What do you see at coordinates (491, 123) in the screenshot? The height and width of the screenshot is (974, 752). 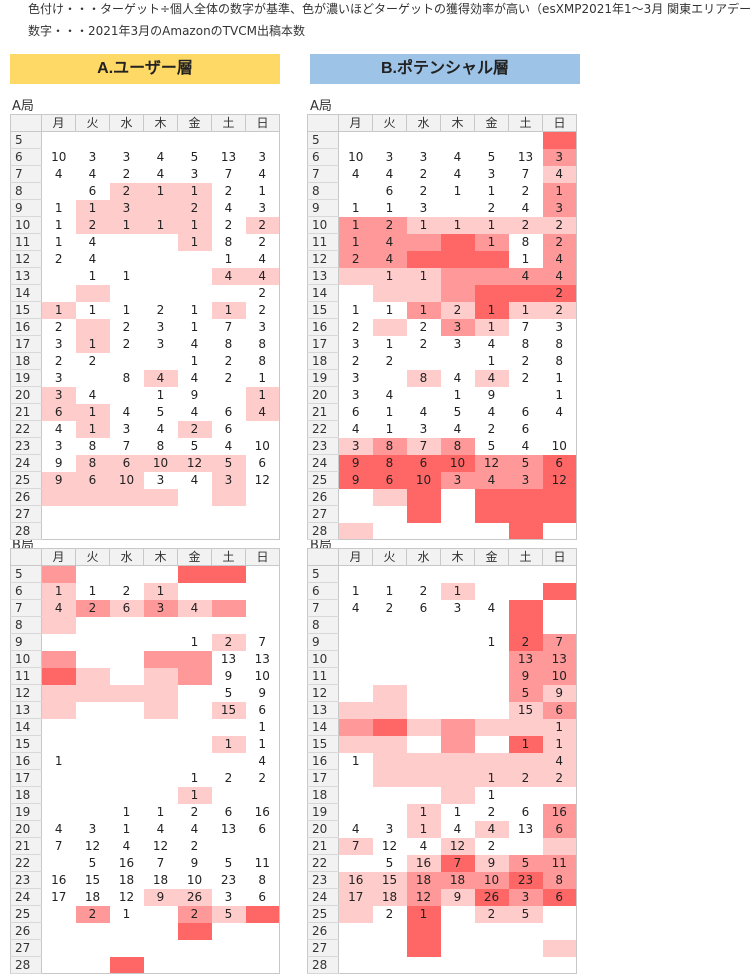 I see `day-header: 金` at bounding box center [491, 123].